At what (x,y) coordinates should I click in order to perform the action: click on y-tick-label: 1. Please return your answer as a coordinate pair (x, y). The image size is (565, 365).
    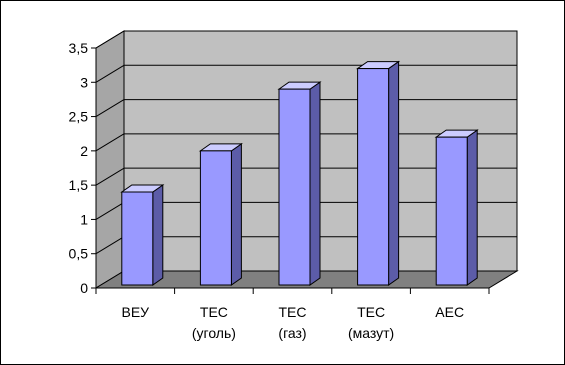
    Looking at the image, I should click on (84, 219).